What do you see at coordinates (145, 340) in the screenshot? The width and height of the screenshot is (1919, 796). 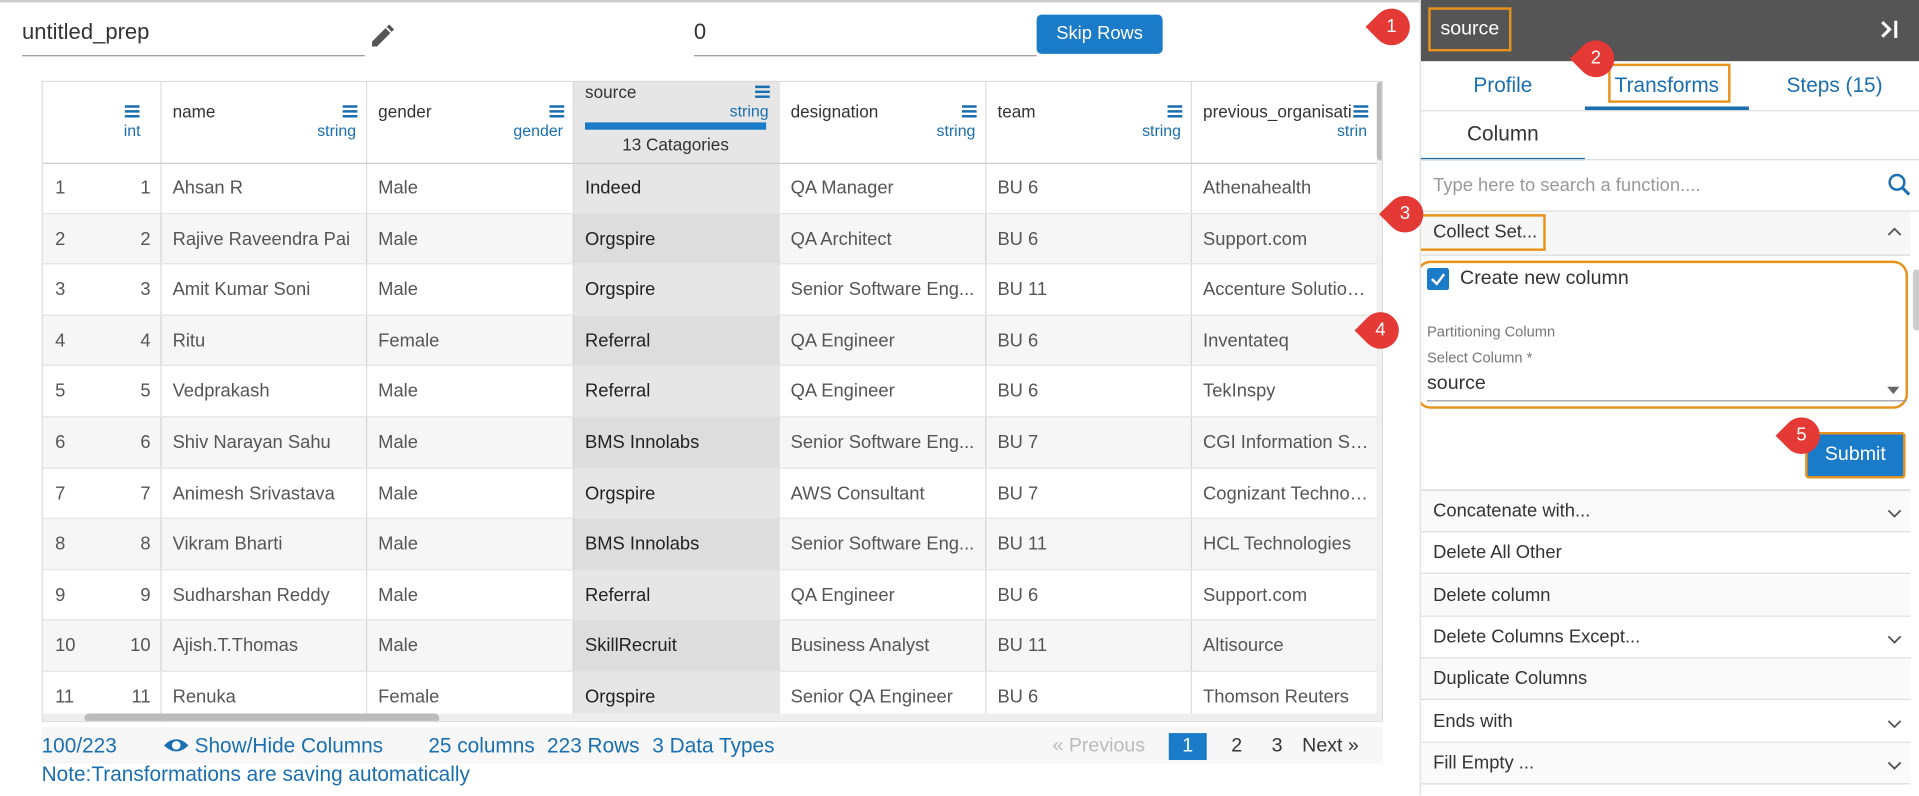 I see `cell: 4` at bounding box center [145, 340].